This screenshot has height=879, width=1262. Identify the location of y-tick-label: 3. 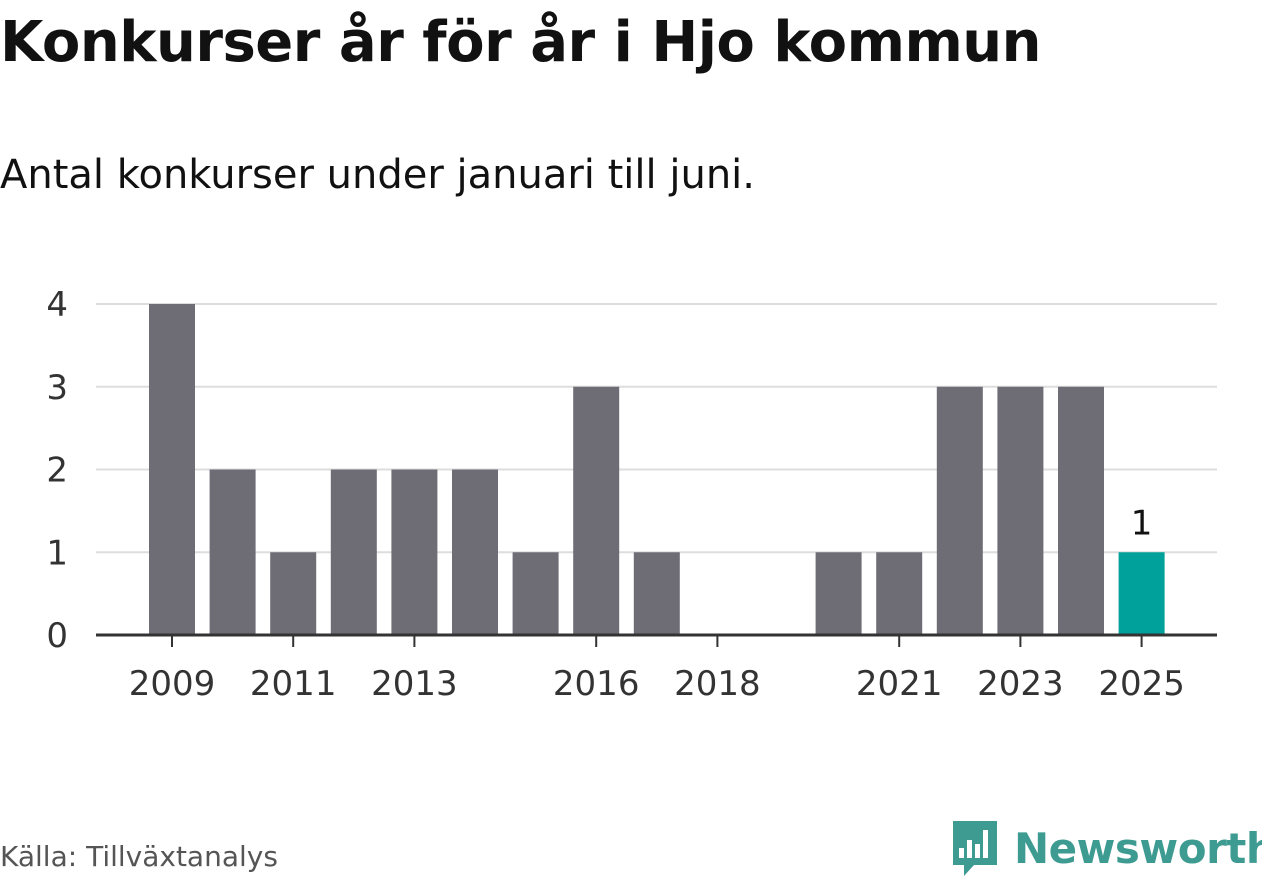
(57, 388).